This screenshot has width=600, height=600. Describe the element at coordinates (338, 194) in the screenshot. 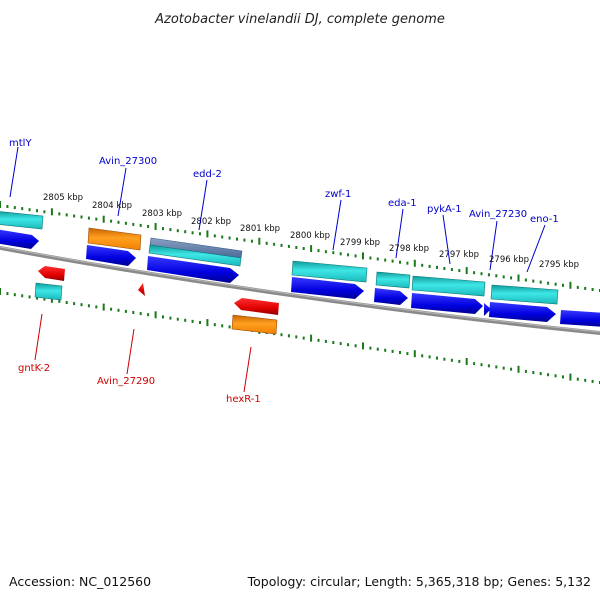

I see `gene-label-zwf-1: zwf-1` at that location.